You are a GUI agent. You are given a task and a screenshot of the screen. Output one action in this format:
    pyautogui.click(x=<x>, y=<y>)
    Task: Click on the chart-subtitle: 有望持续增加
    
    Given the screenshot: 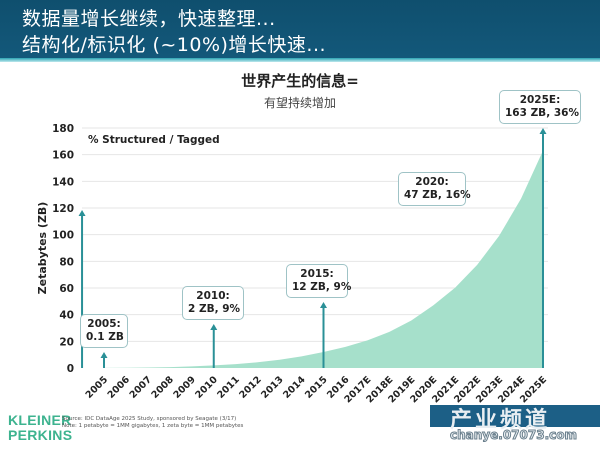 What is the action you would take?
    pyautogui.click(x=299, y=103)
    